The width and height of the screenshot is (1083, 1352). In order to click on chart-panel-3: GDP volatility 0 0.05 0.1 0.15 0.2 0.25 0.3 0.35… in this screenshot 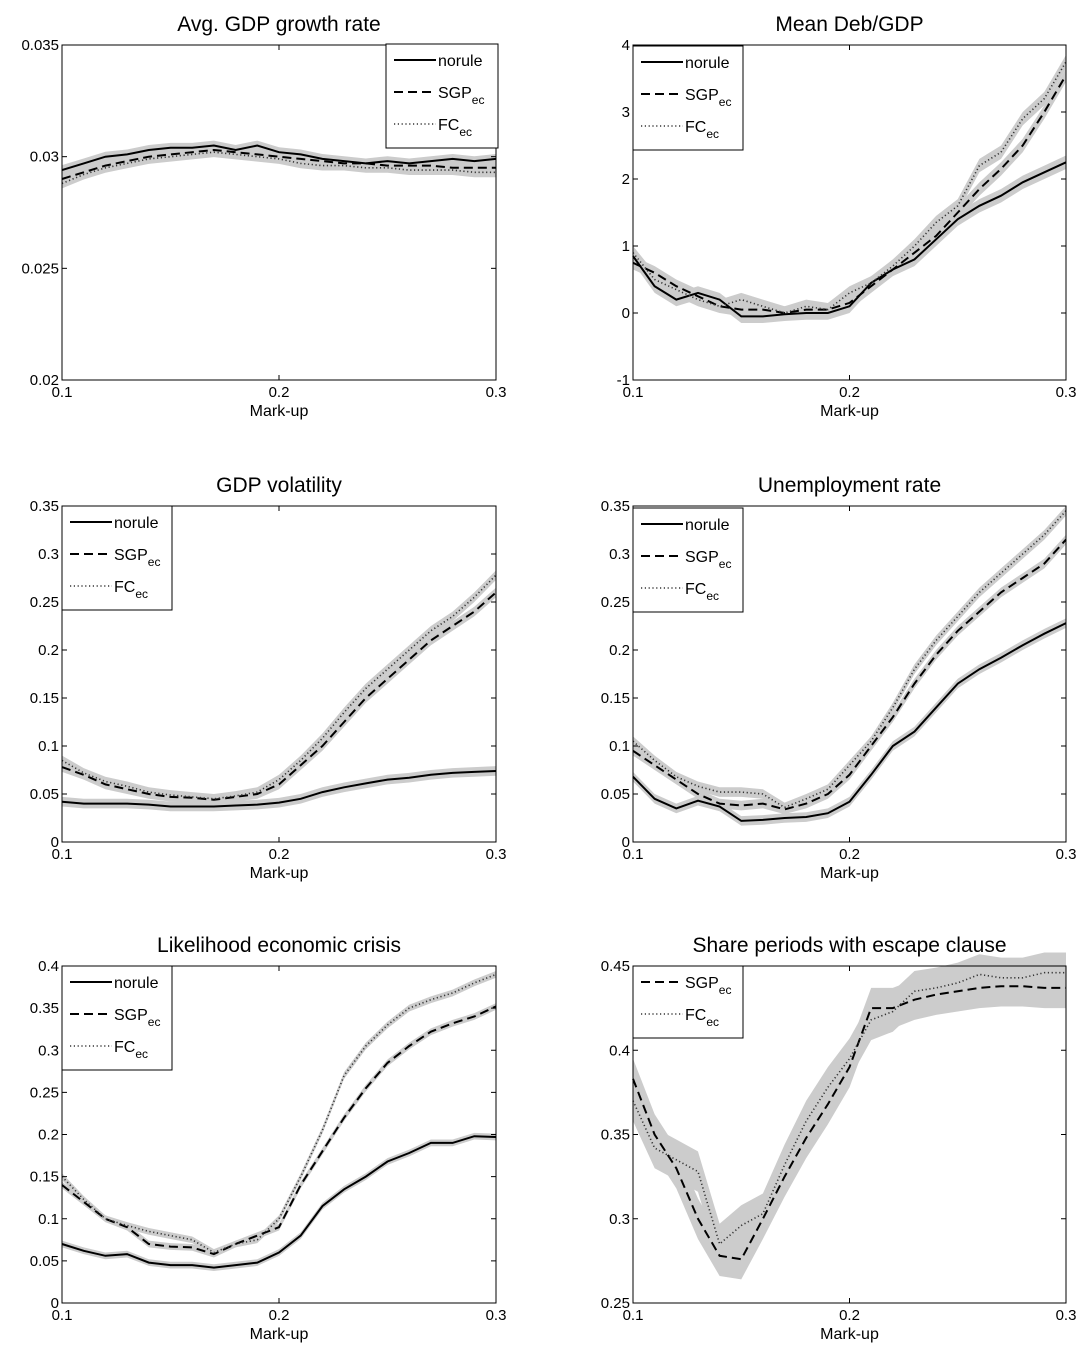, I will do `click(268, 678)`.